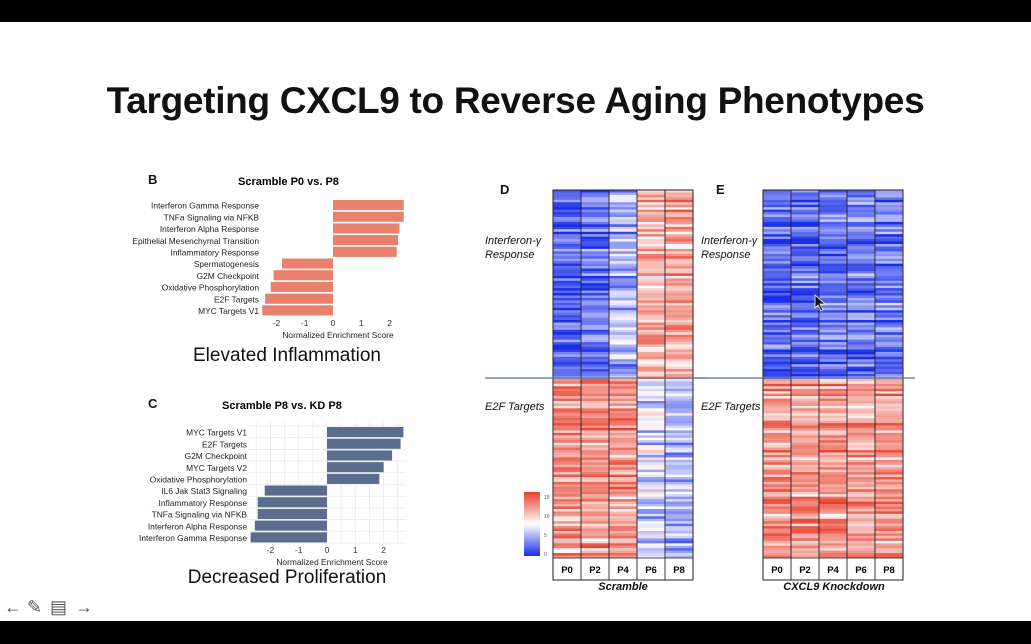  Describe the element at coordinates (84, 607) in the screenshot. I see `next-slide-icon: →` at that location.